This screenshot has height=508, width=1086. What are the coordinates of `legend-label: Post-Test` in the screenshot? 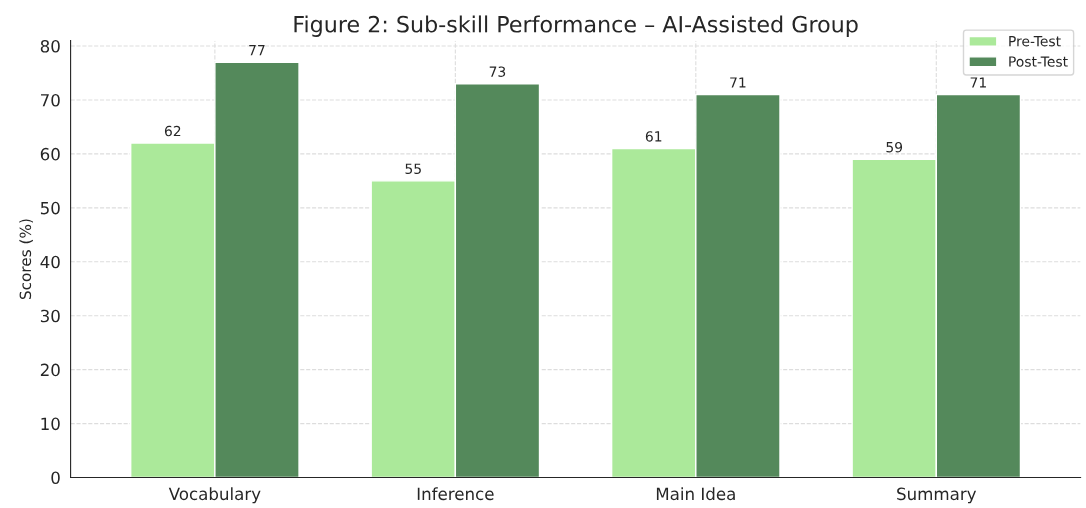 It's located at (1038, 61).